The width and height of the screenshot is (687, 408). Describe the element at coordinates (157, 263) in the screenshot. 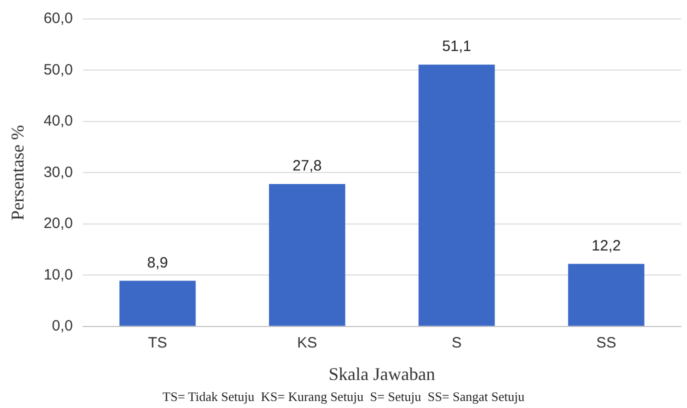

I see `data-label: 8,9` at that location.